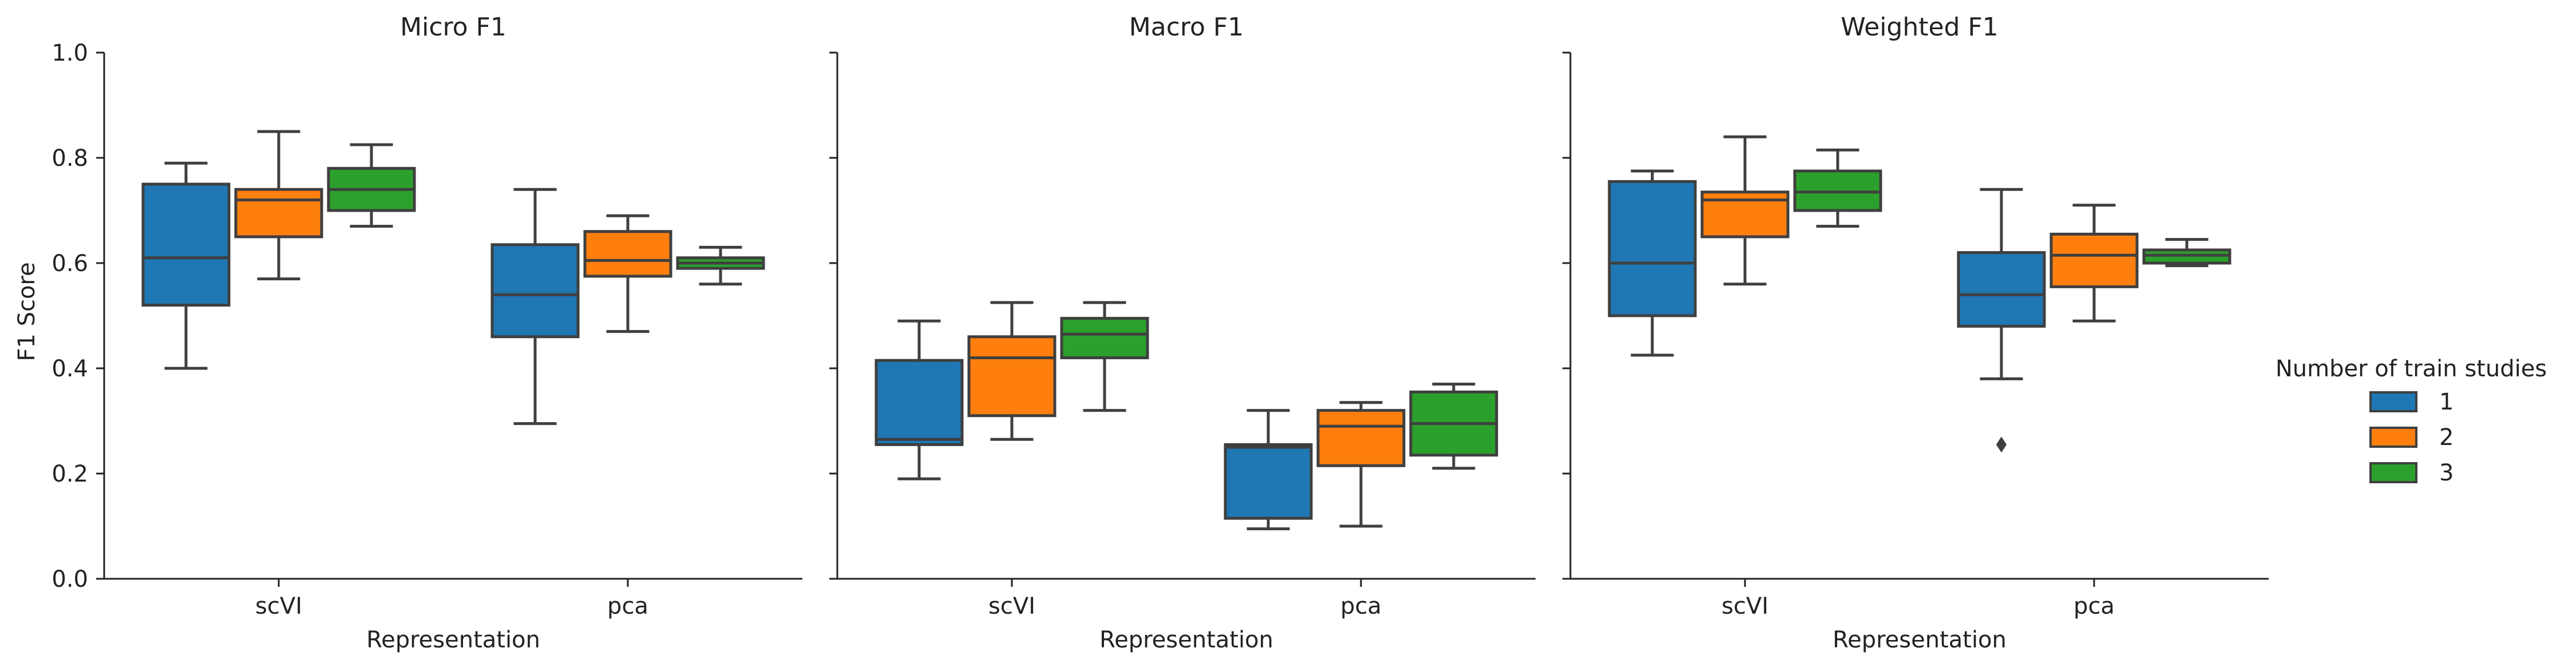  I want to click on legend: Number of train studies 1 2 3, so click(2411, 421).